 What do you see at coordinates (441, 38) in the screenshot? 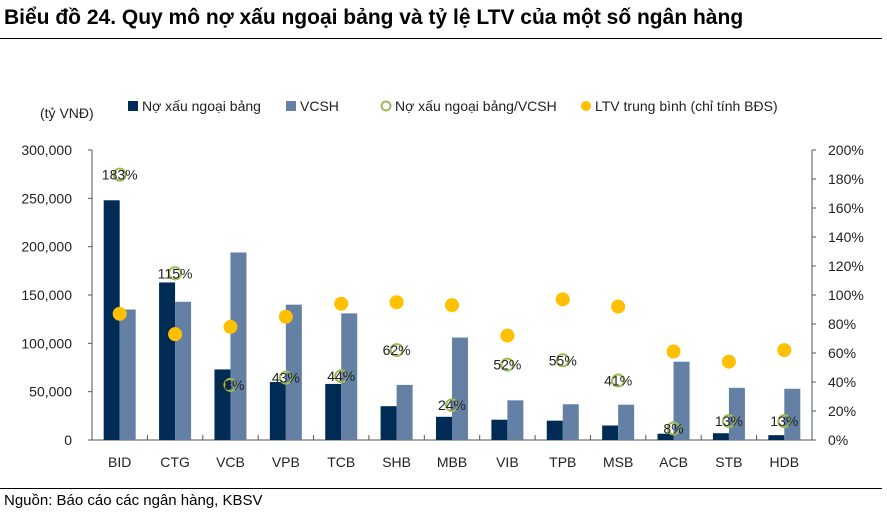
I see `title-divider` at bounding box center [441, 38].